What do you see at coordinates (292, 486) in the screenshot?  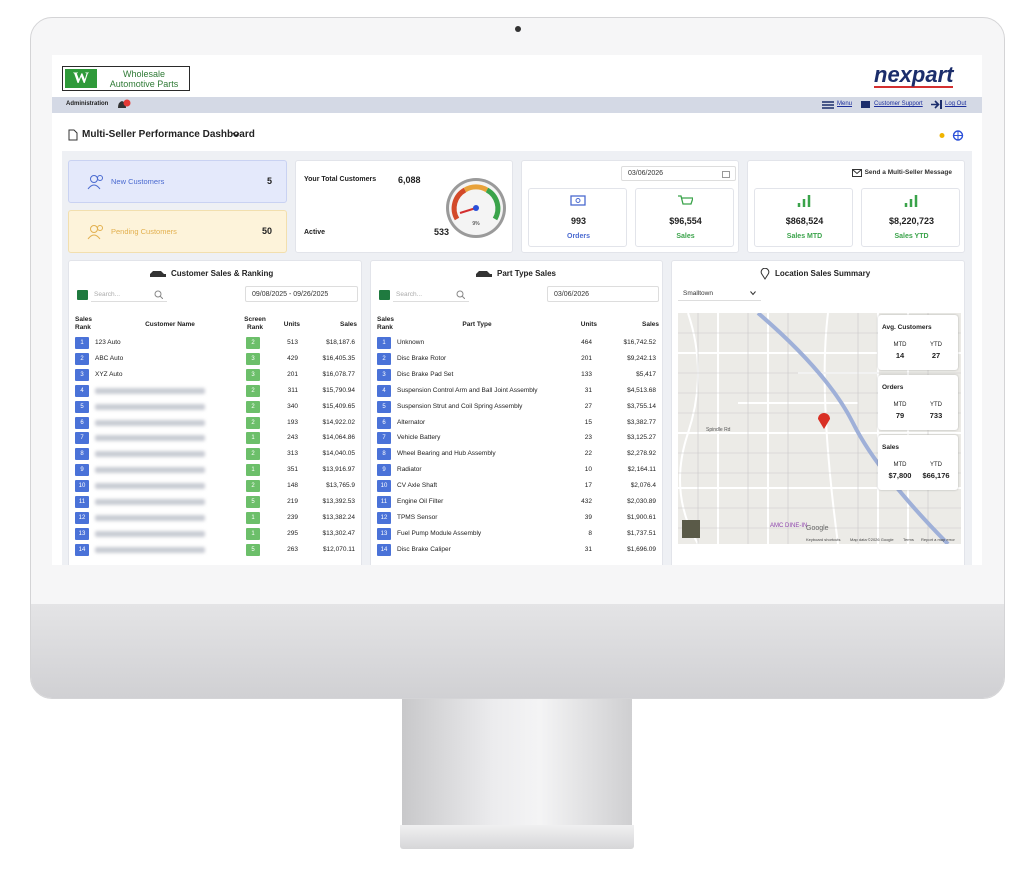 I see `units: 148` at bounding box center [292, 486].